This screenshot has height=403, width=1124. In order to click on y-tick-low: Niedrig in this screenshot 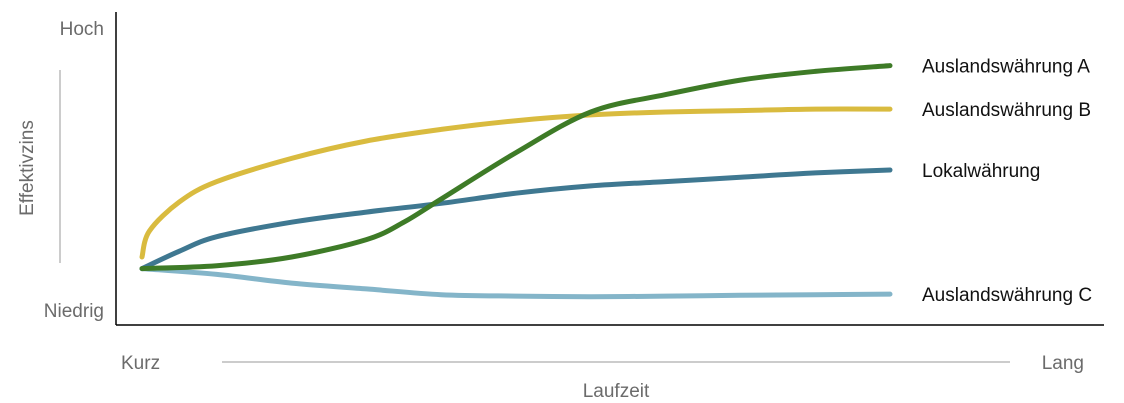, I will do `click(74, 311)`.